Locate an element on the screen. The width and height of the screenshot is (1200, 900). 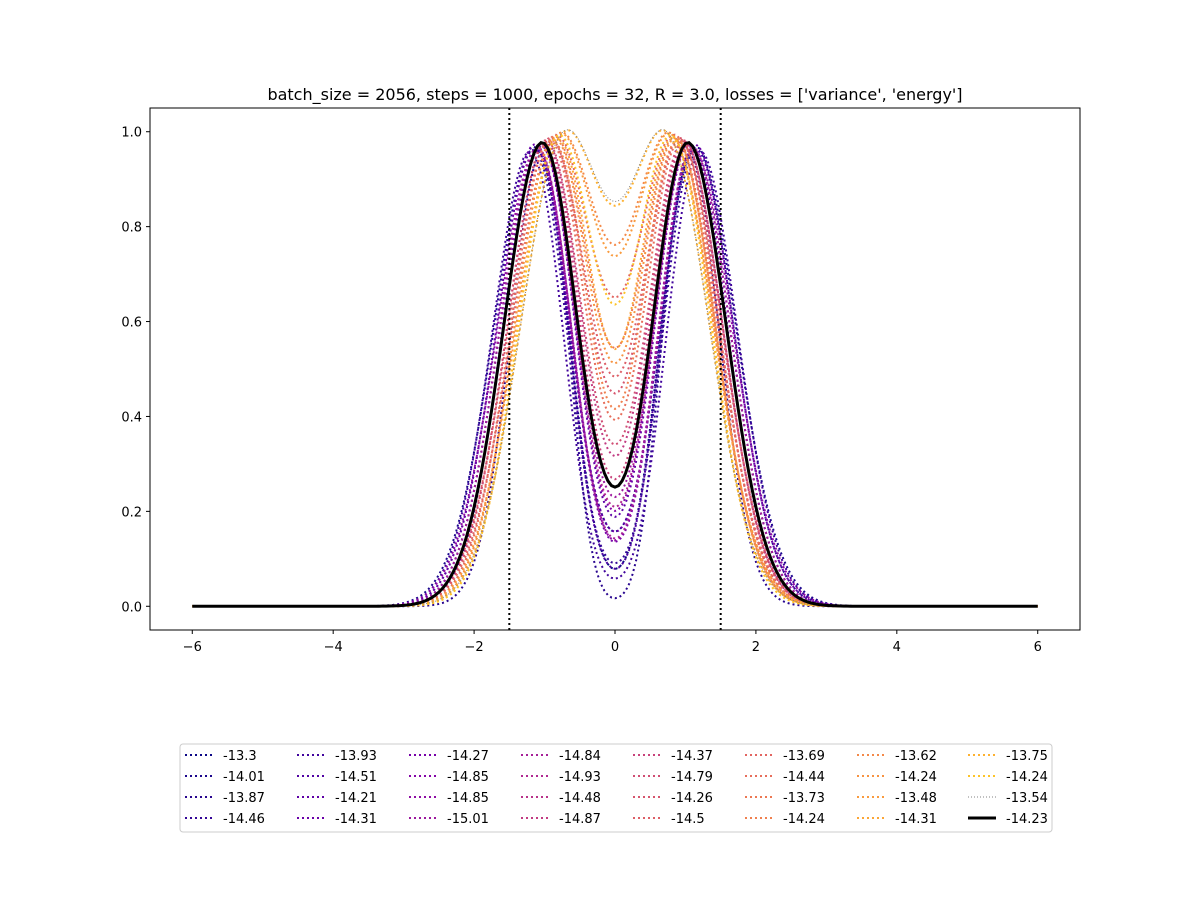
legend-label: -13.54 is located at coordinates (1027, 798).